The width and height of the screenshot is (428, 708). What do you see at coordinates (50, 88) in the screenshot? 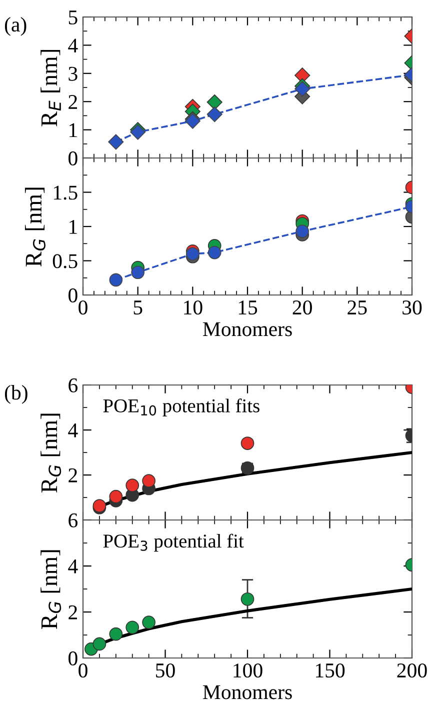
I see `y-axis-title: R$_{E}$ [nm]` at bounding box center [50, 88].